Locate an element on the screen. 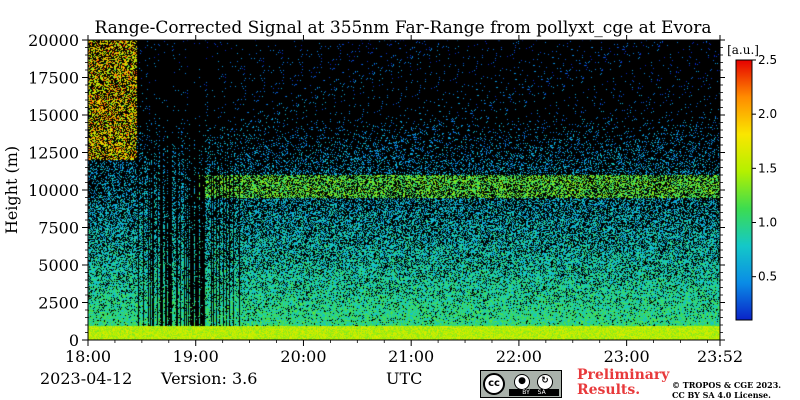 The image size is (800, 400). colorbar-tick-label-3: 2.0 is located at coordinates (767, 114).